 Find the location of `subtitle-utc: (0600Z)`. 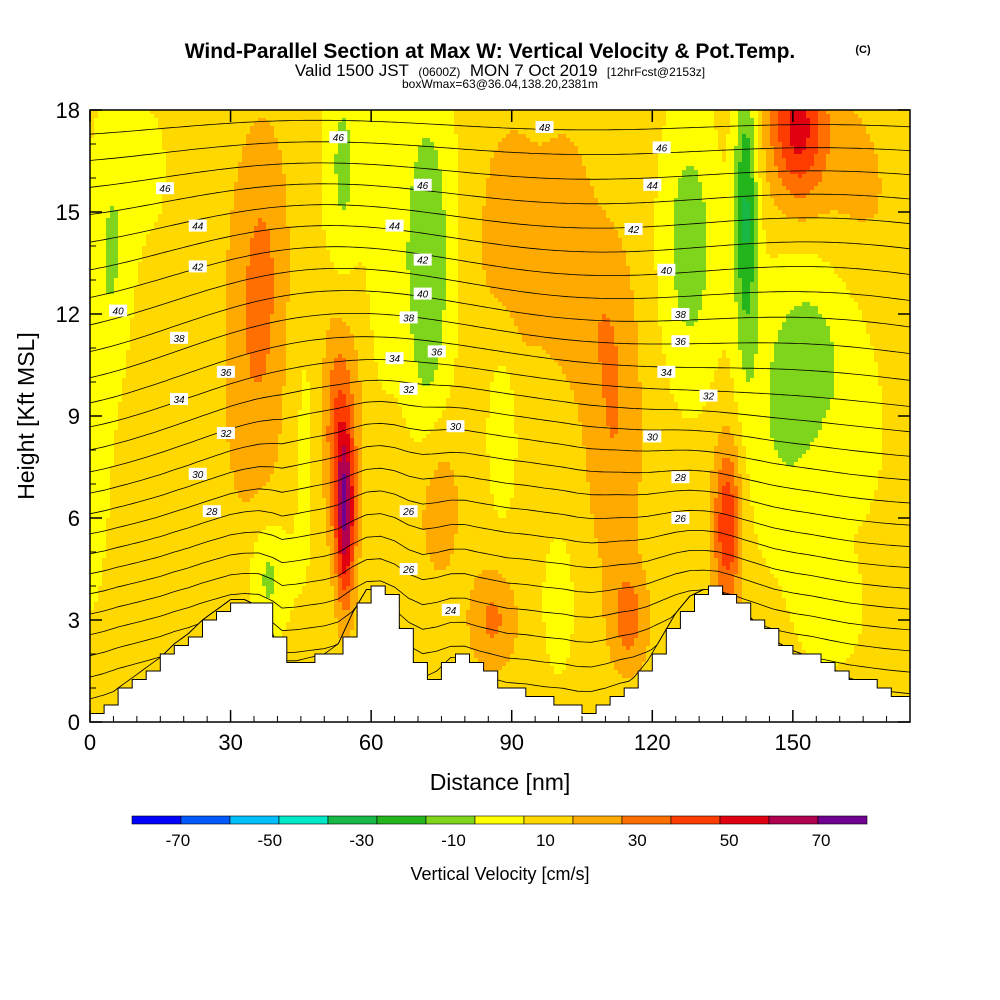

subtitle-utc: (0600Z) is located at coordinates (439, 72).